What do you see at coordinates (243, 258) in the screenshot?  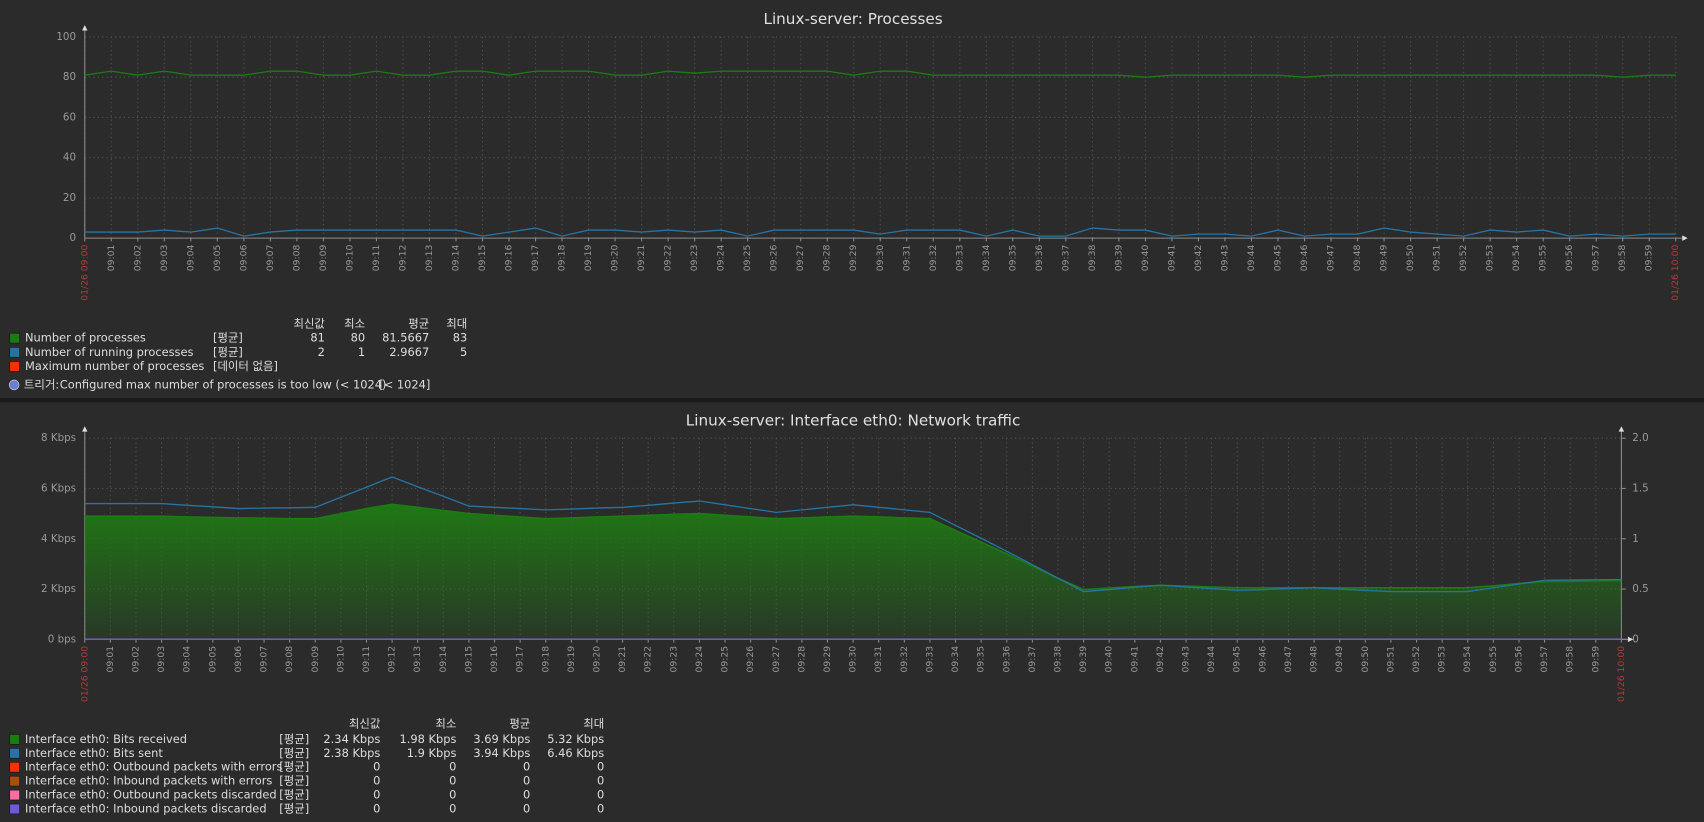 I see `x-tick-label: 09:06` at bounding box center [243, 258].